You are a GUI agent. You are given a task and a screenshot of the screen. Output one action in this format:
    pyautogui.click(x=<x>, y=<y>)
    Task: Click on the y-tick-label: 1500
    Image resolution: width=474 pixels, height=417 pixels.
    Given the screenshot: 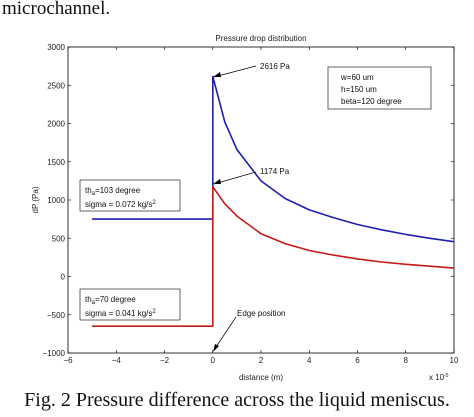 What is the action you would take?
    pyautogui.click(x=56, y=162)
    